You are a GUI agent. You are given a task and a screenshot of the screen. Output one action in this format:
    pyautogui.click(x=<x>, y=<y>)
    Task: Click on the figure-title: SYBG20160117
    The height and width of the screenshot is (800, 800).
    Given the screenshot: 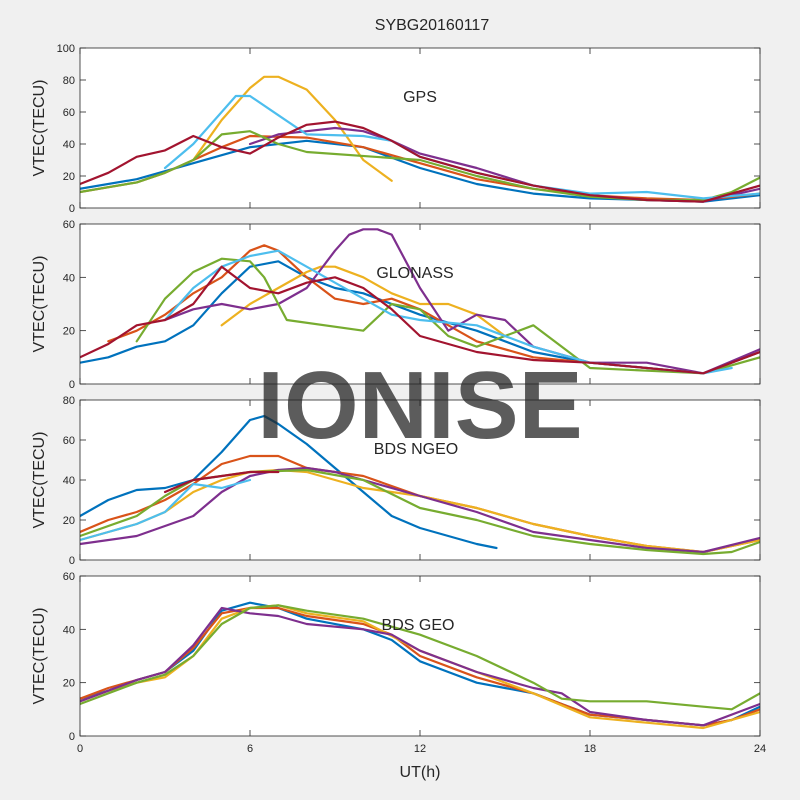 What is the action you would take?
    pyautogui.click(x=432, y=25)
    